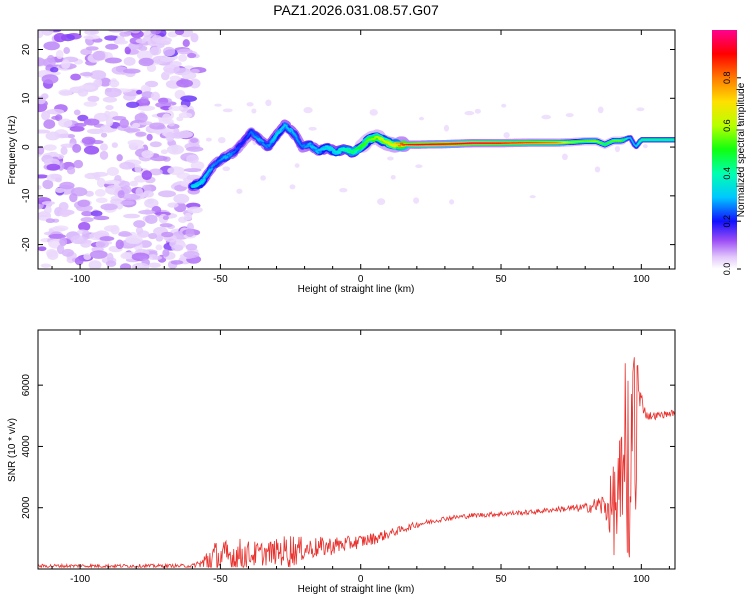 This screenshot has width=750, height=600. I want to click on x-tick-label: -100, so click(80, 279).